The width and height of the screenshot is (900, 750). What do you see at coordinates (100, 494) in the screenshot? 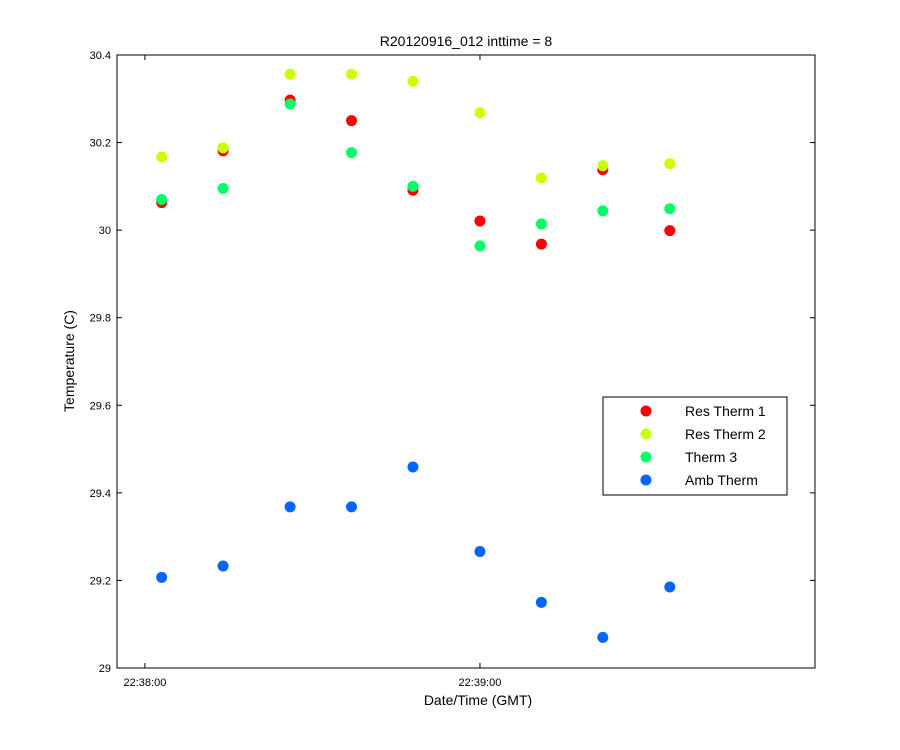
I see `y-tick-label: 29.4` at bounding box center [100, 494].